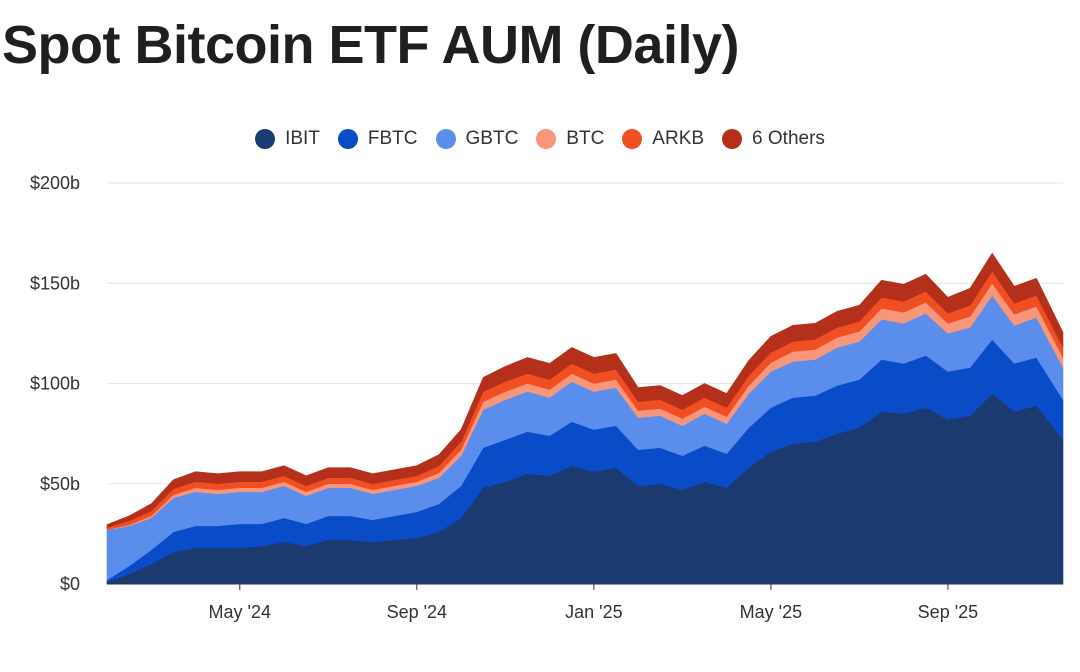 The width and height of the screenshot is (1080, 672). What do you see at coordinates (948, 612) in the screenshot?
I see `x-tick-label: Sep '25` at bounding box center [948, 612].